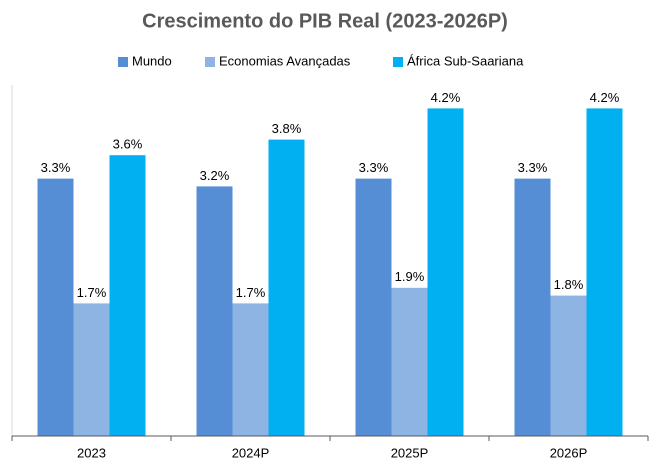 The width and height of the screenshot is (650, 460). What do you see at coordinates (152, 60) in the screenshot?
I see `legend-label: Mundo` at bounding box center [152, 60].